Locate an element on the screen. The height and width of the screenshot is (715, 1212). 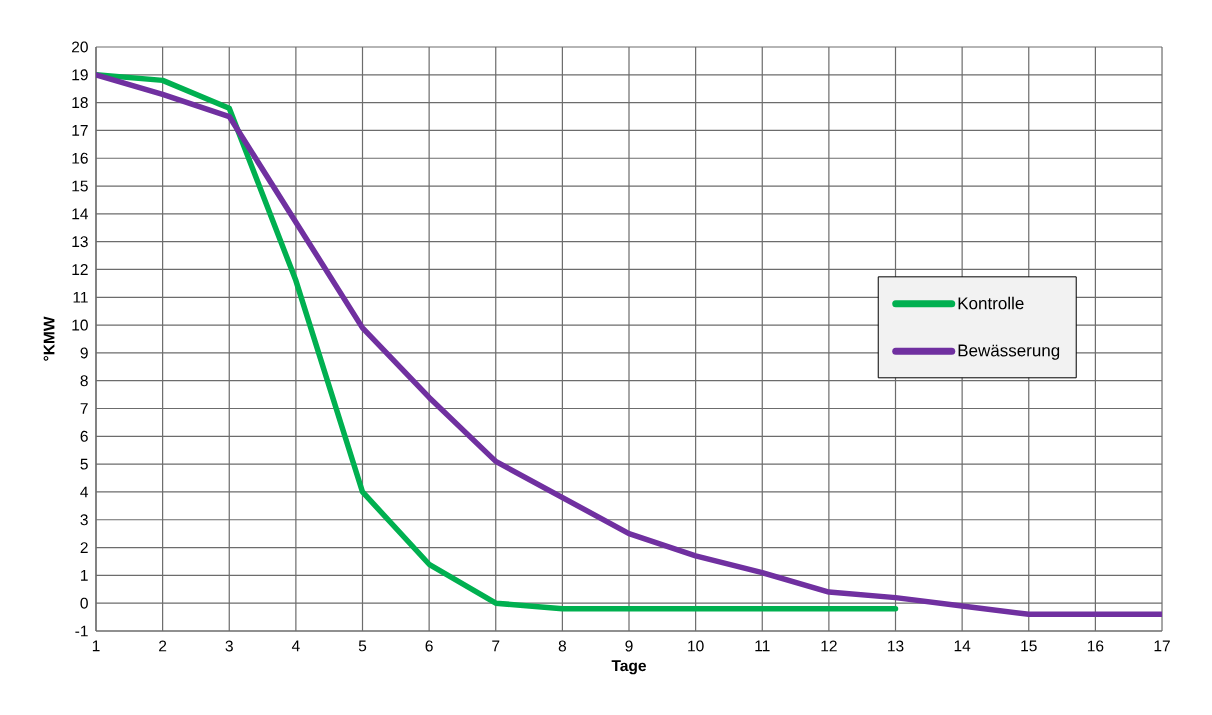
x-tick-label: 1 is located at coordinates (96, 646).